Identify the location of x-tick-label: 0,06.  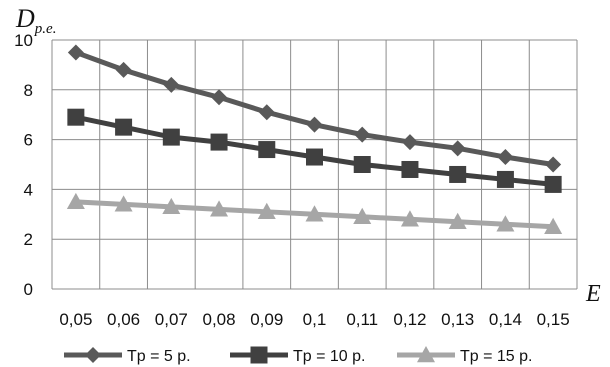
(123, 319).